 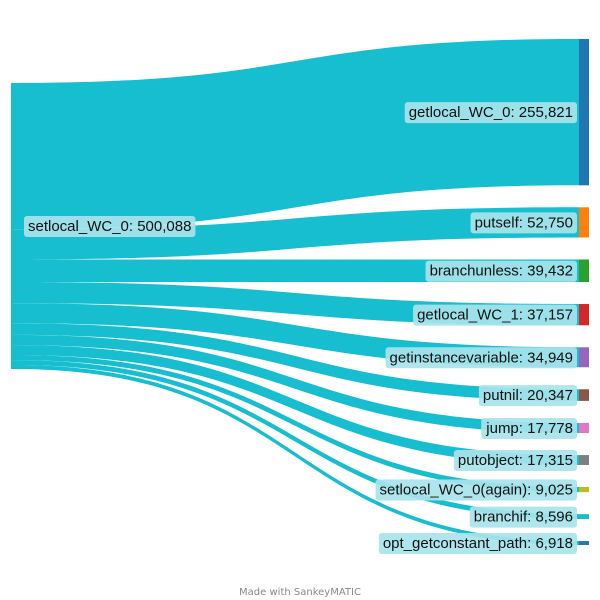 I want to click on label-text-setlocal-wc-0-again: setlocal_WC_0(again): 9,025, so click(x=476, y=490).